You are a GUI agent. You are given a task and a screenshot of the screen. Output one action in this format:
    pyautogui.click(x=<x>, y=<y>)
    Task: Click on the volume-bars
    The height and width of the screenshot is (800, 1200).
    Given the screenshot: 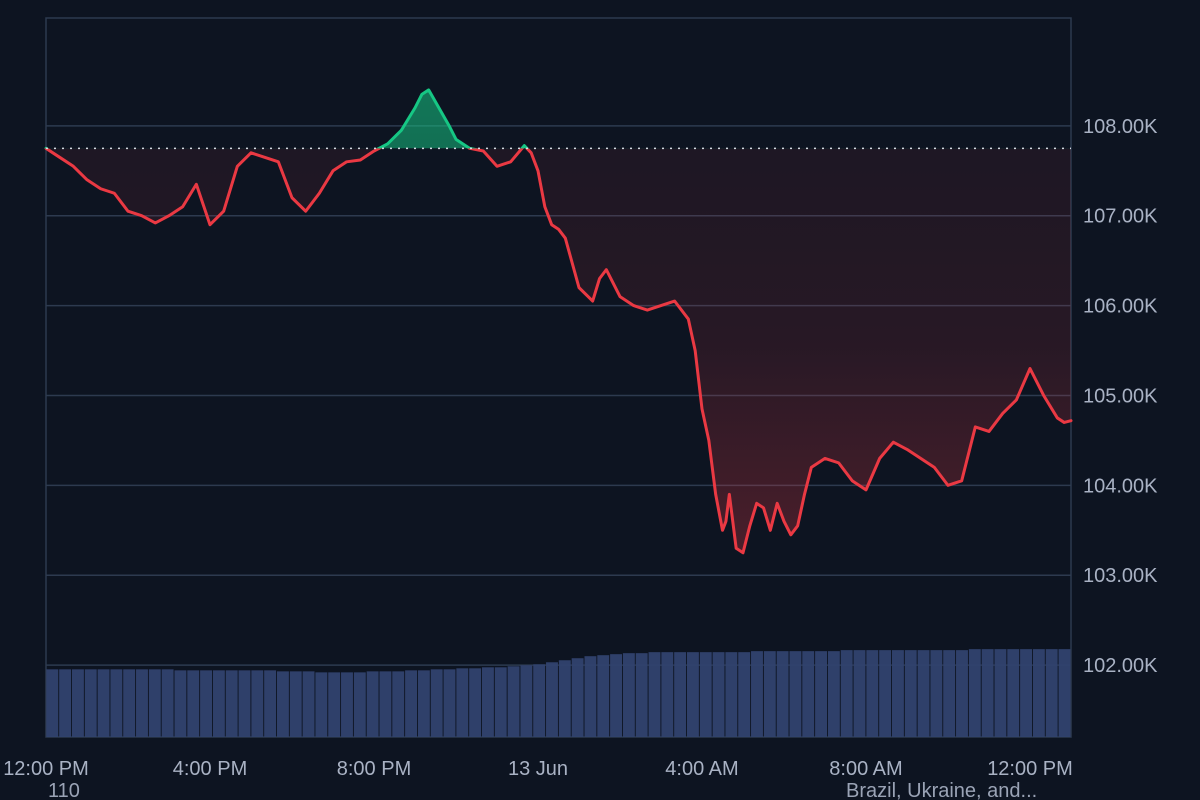 What is the action you would take?
    pyautogui.click(x=558, y=693)
    